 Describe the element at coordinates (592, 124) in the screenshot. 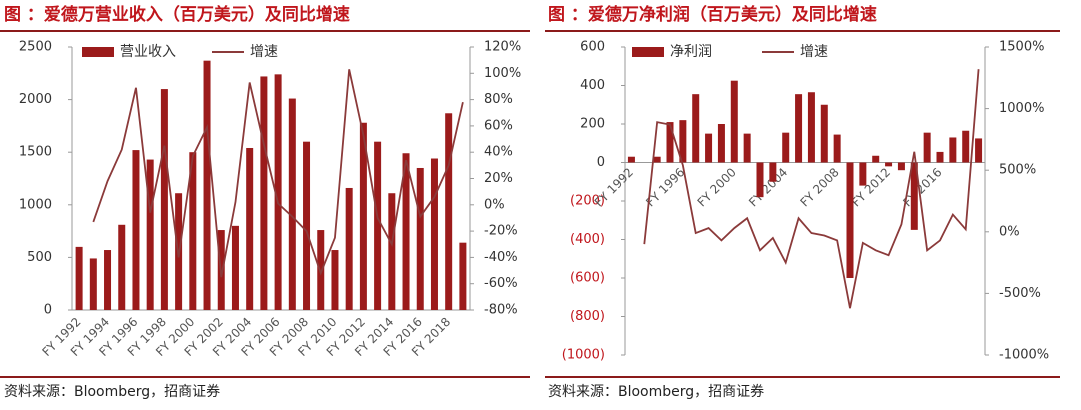

I see `y-tick-label: 200` at that location.